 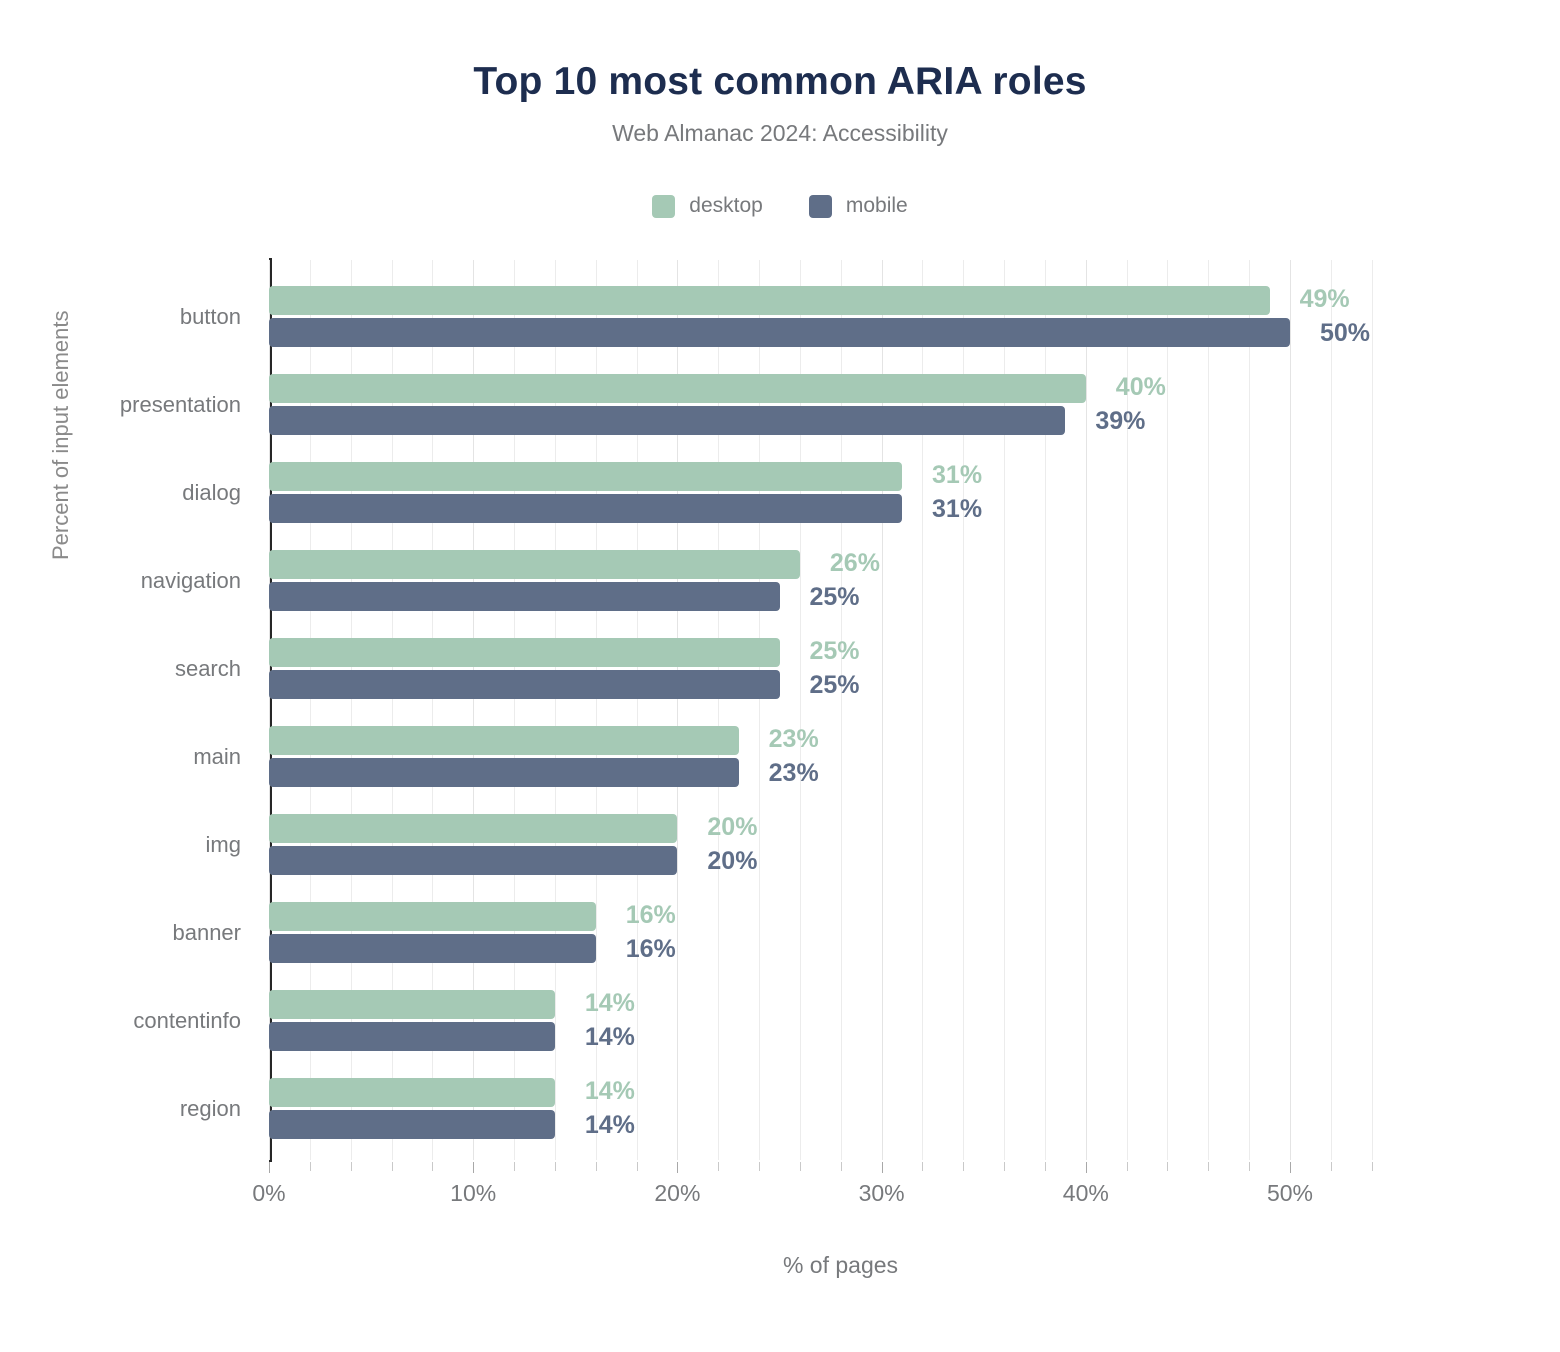 What do you see at coordinates (223, 844) in the screenshot?
I see `y-axis-tick-label: img` at bounding box center [223, 844].